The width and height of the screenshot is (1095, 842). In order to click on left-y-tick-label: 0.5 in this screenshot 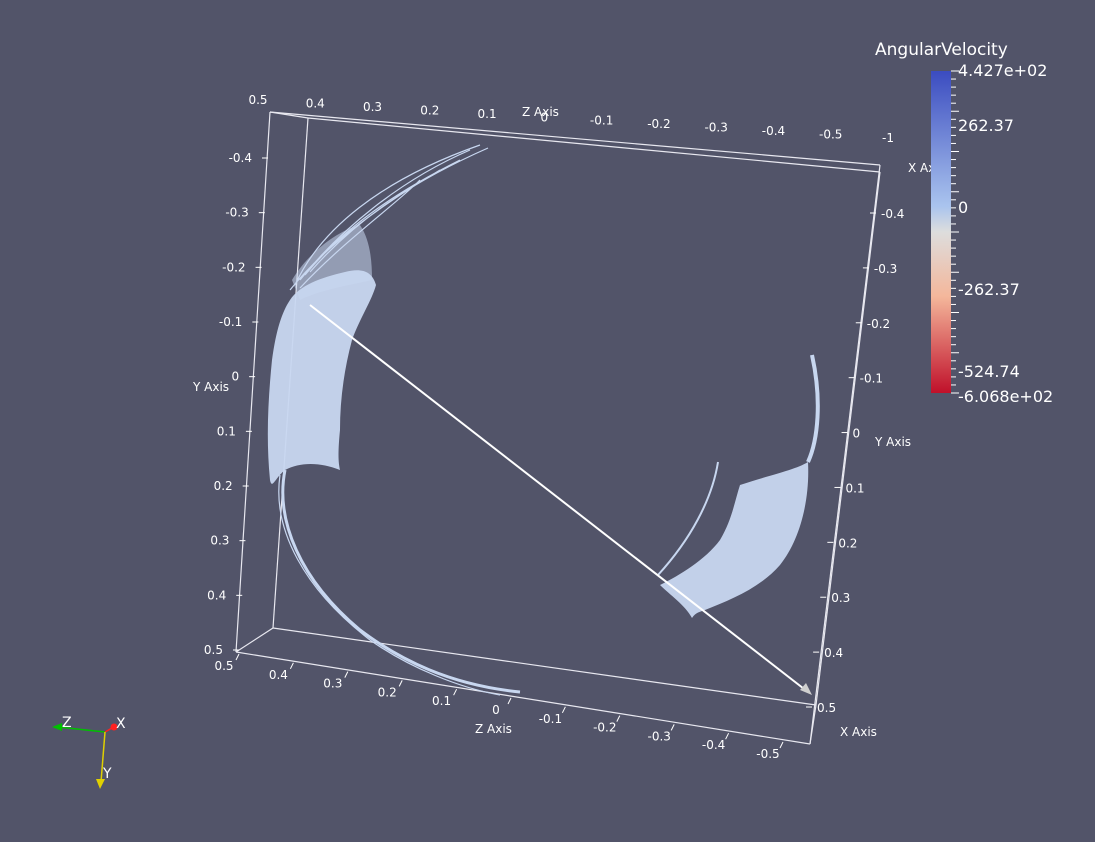, I will do `click(213, 650)`.